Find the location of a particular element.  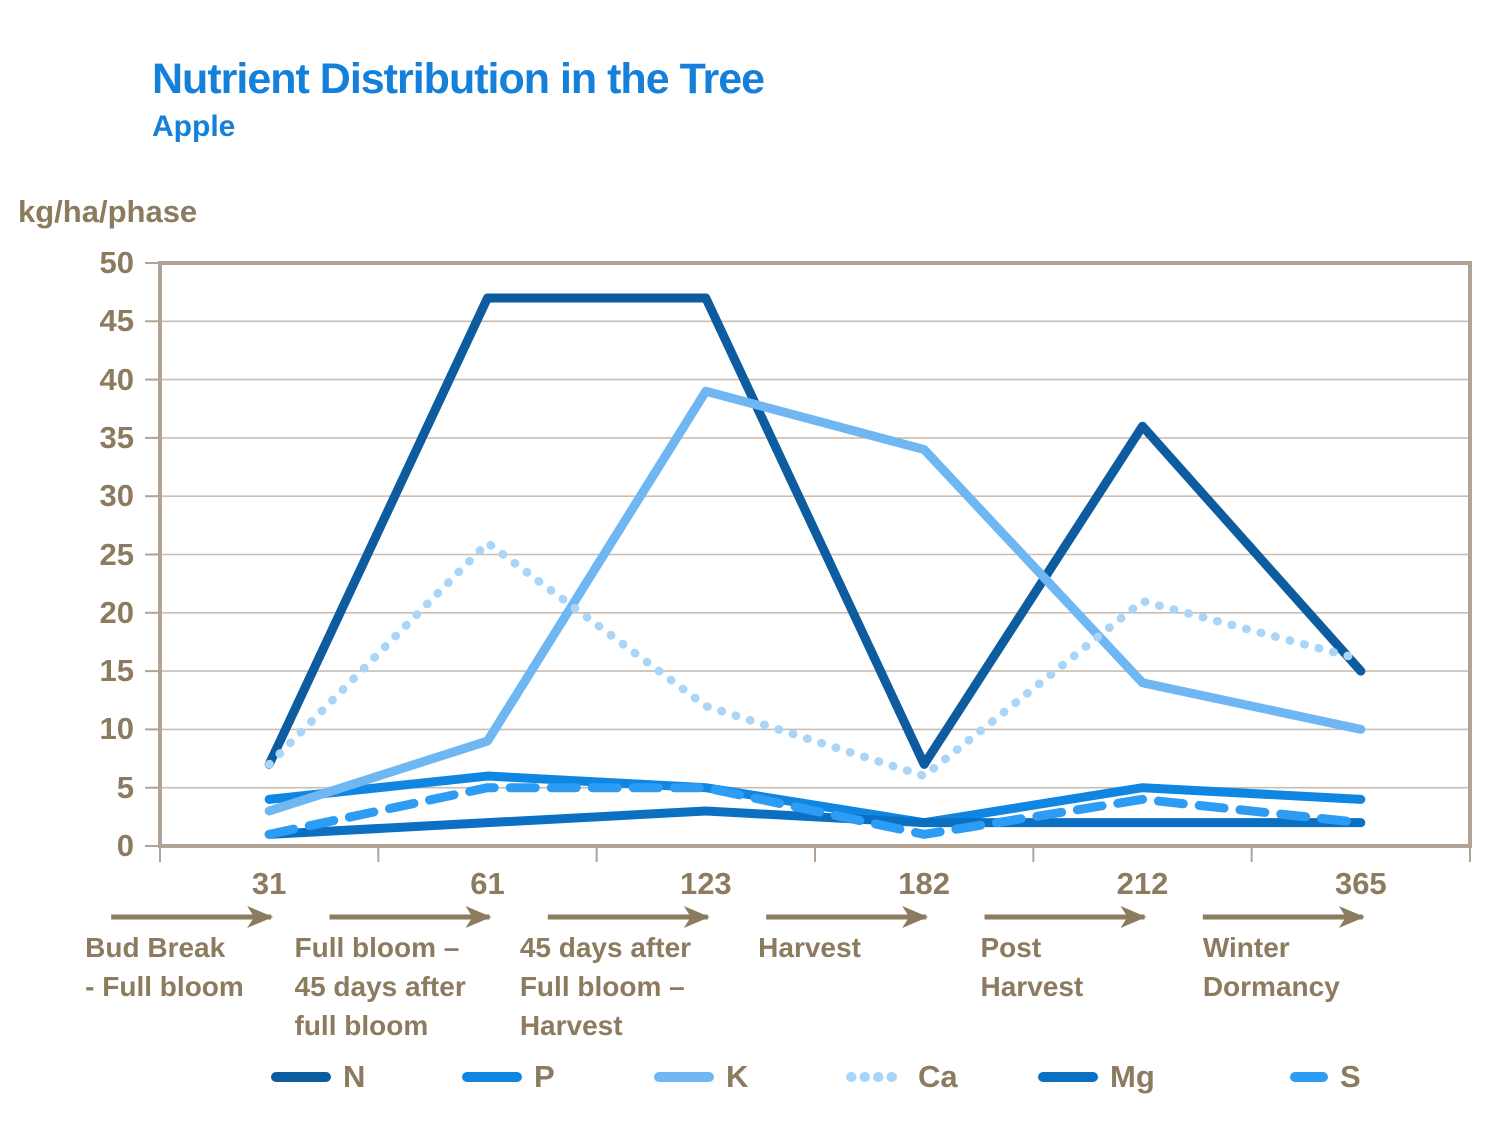

legend-item-S: S is located at coordinates (1325, 1077).